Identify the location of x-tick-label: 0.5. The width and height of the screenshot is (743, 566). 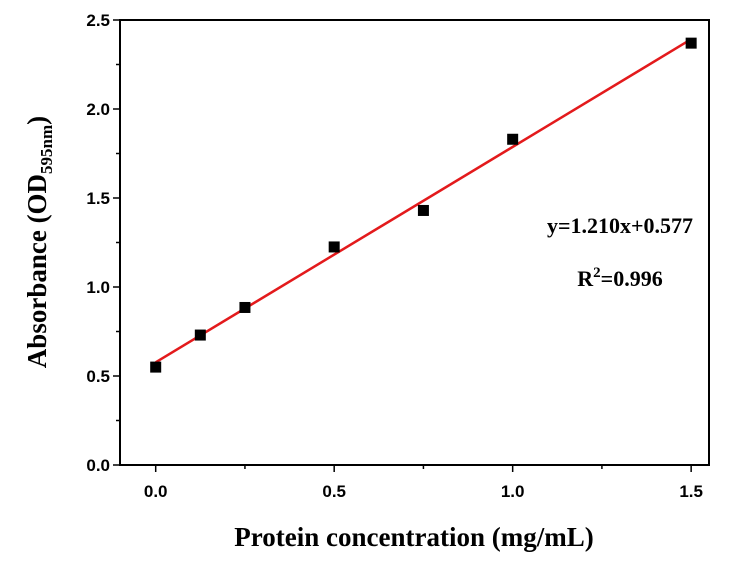
(334, 491).